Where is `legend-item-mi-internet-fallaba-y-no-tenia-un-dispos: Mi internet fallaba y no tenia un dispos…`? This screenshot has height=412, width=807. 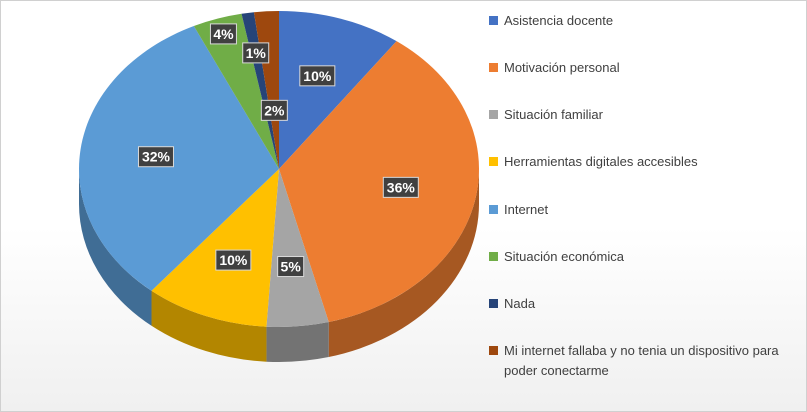 legend-item-mi-internet-fallaba-y-no-tenia-un-dispos: Mi internet fallaba y no tenia un dispos… is located at coordinates (646, 361).